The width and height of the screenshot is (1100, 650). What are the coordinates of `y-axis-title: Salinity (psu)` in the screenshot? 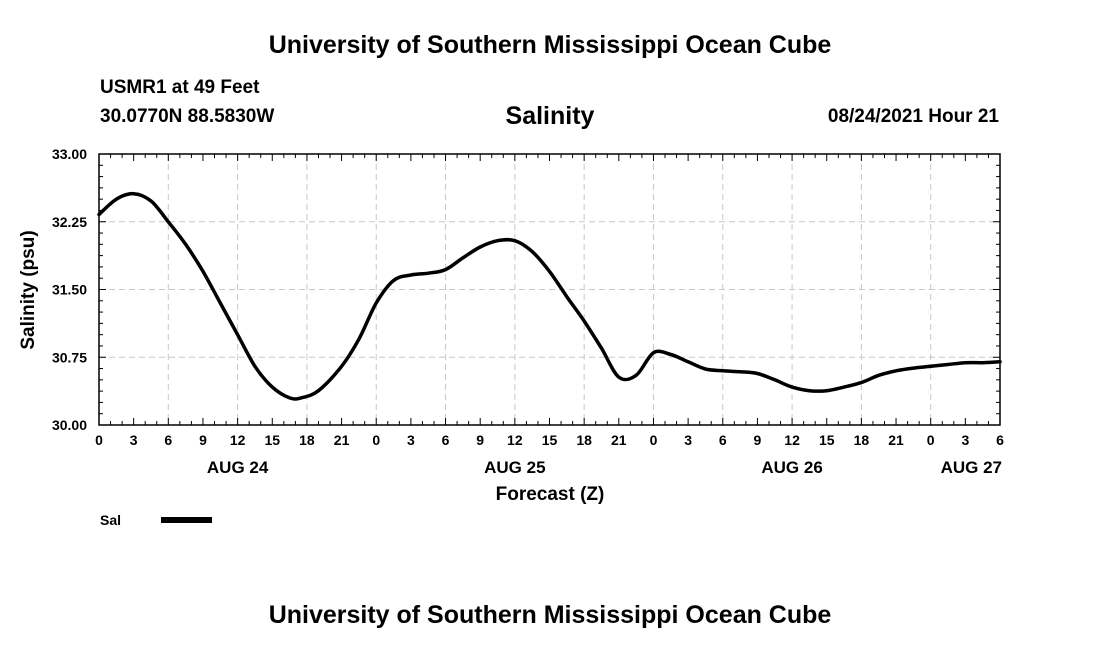 It's located at (28, 289).